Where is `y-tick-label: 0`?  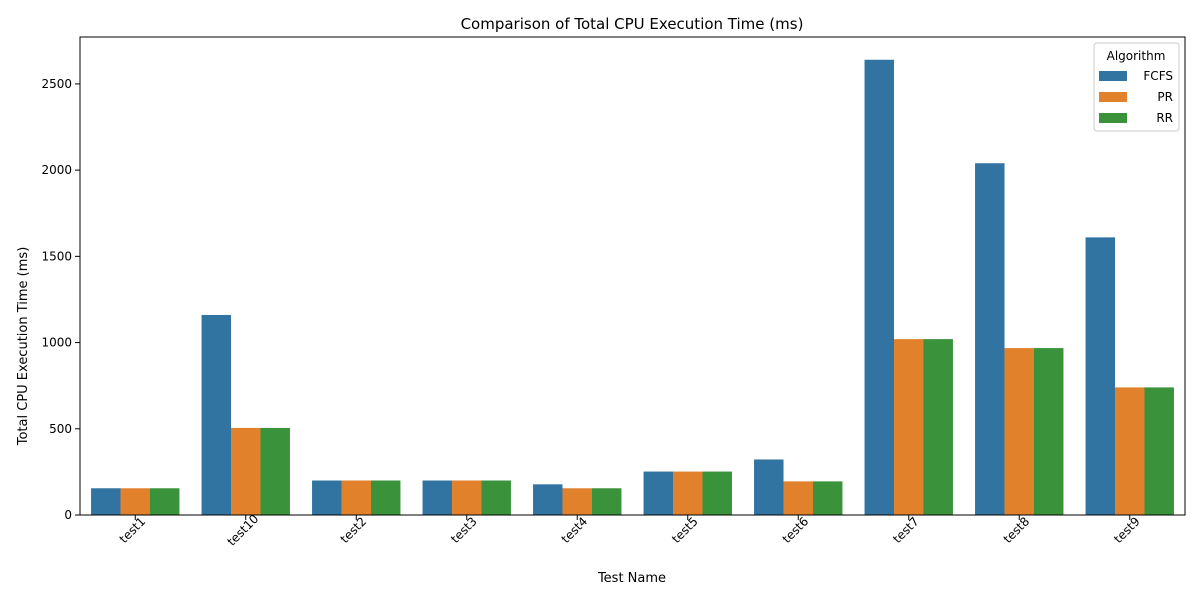
y-tick-label: 0 is located at coordinates (68, 515).